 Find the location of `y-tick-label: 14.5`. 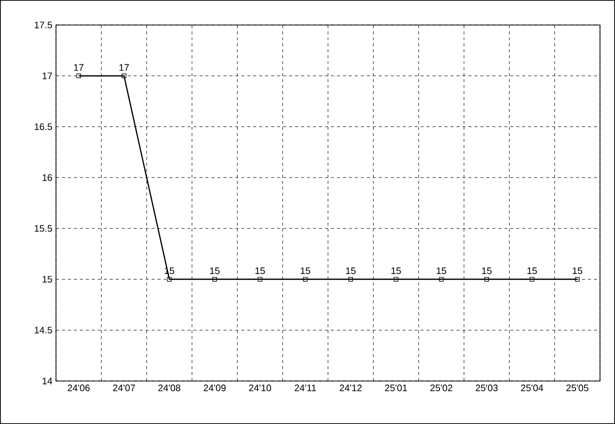

y-tick-label: 14.5 is located at coordinates (43, 330).